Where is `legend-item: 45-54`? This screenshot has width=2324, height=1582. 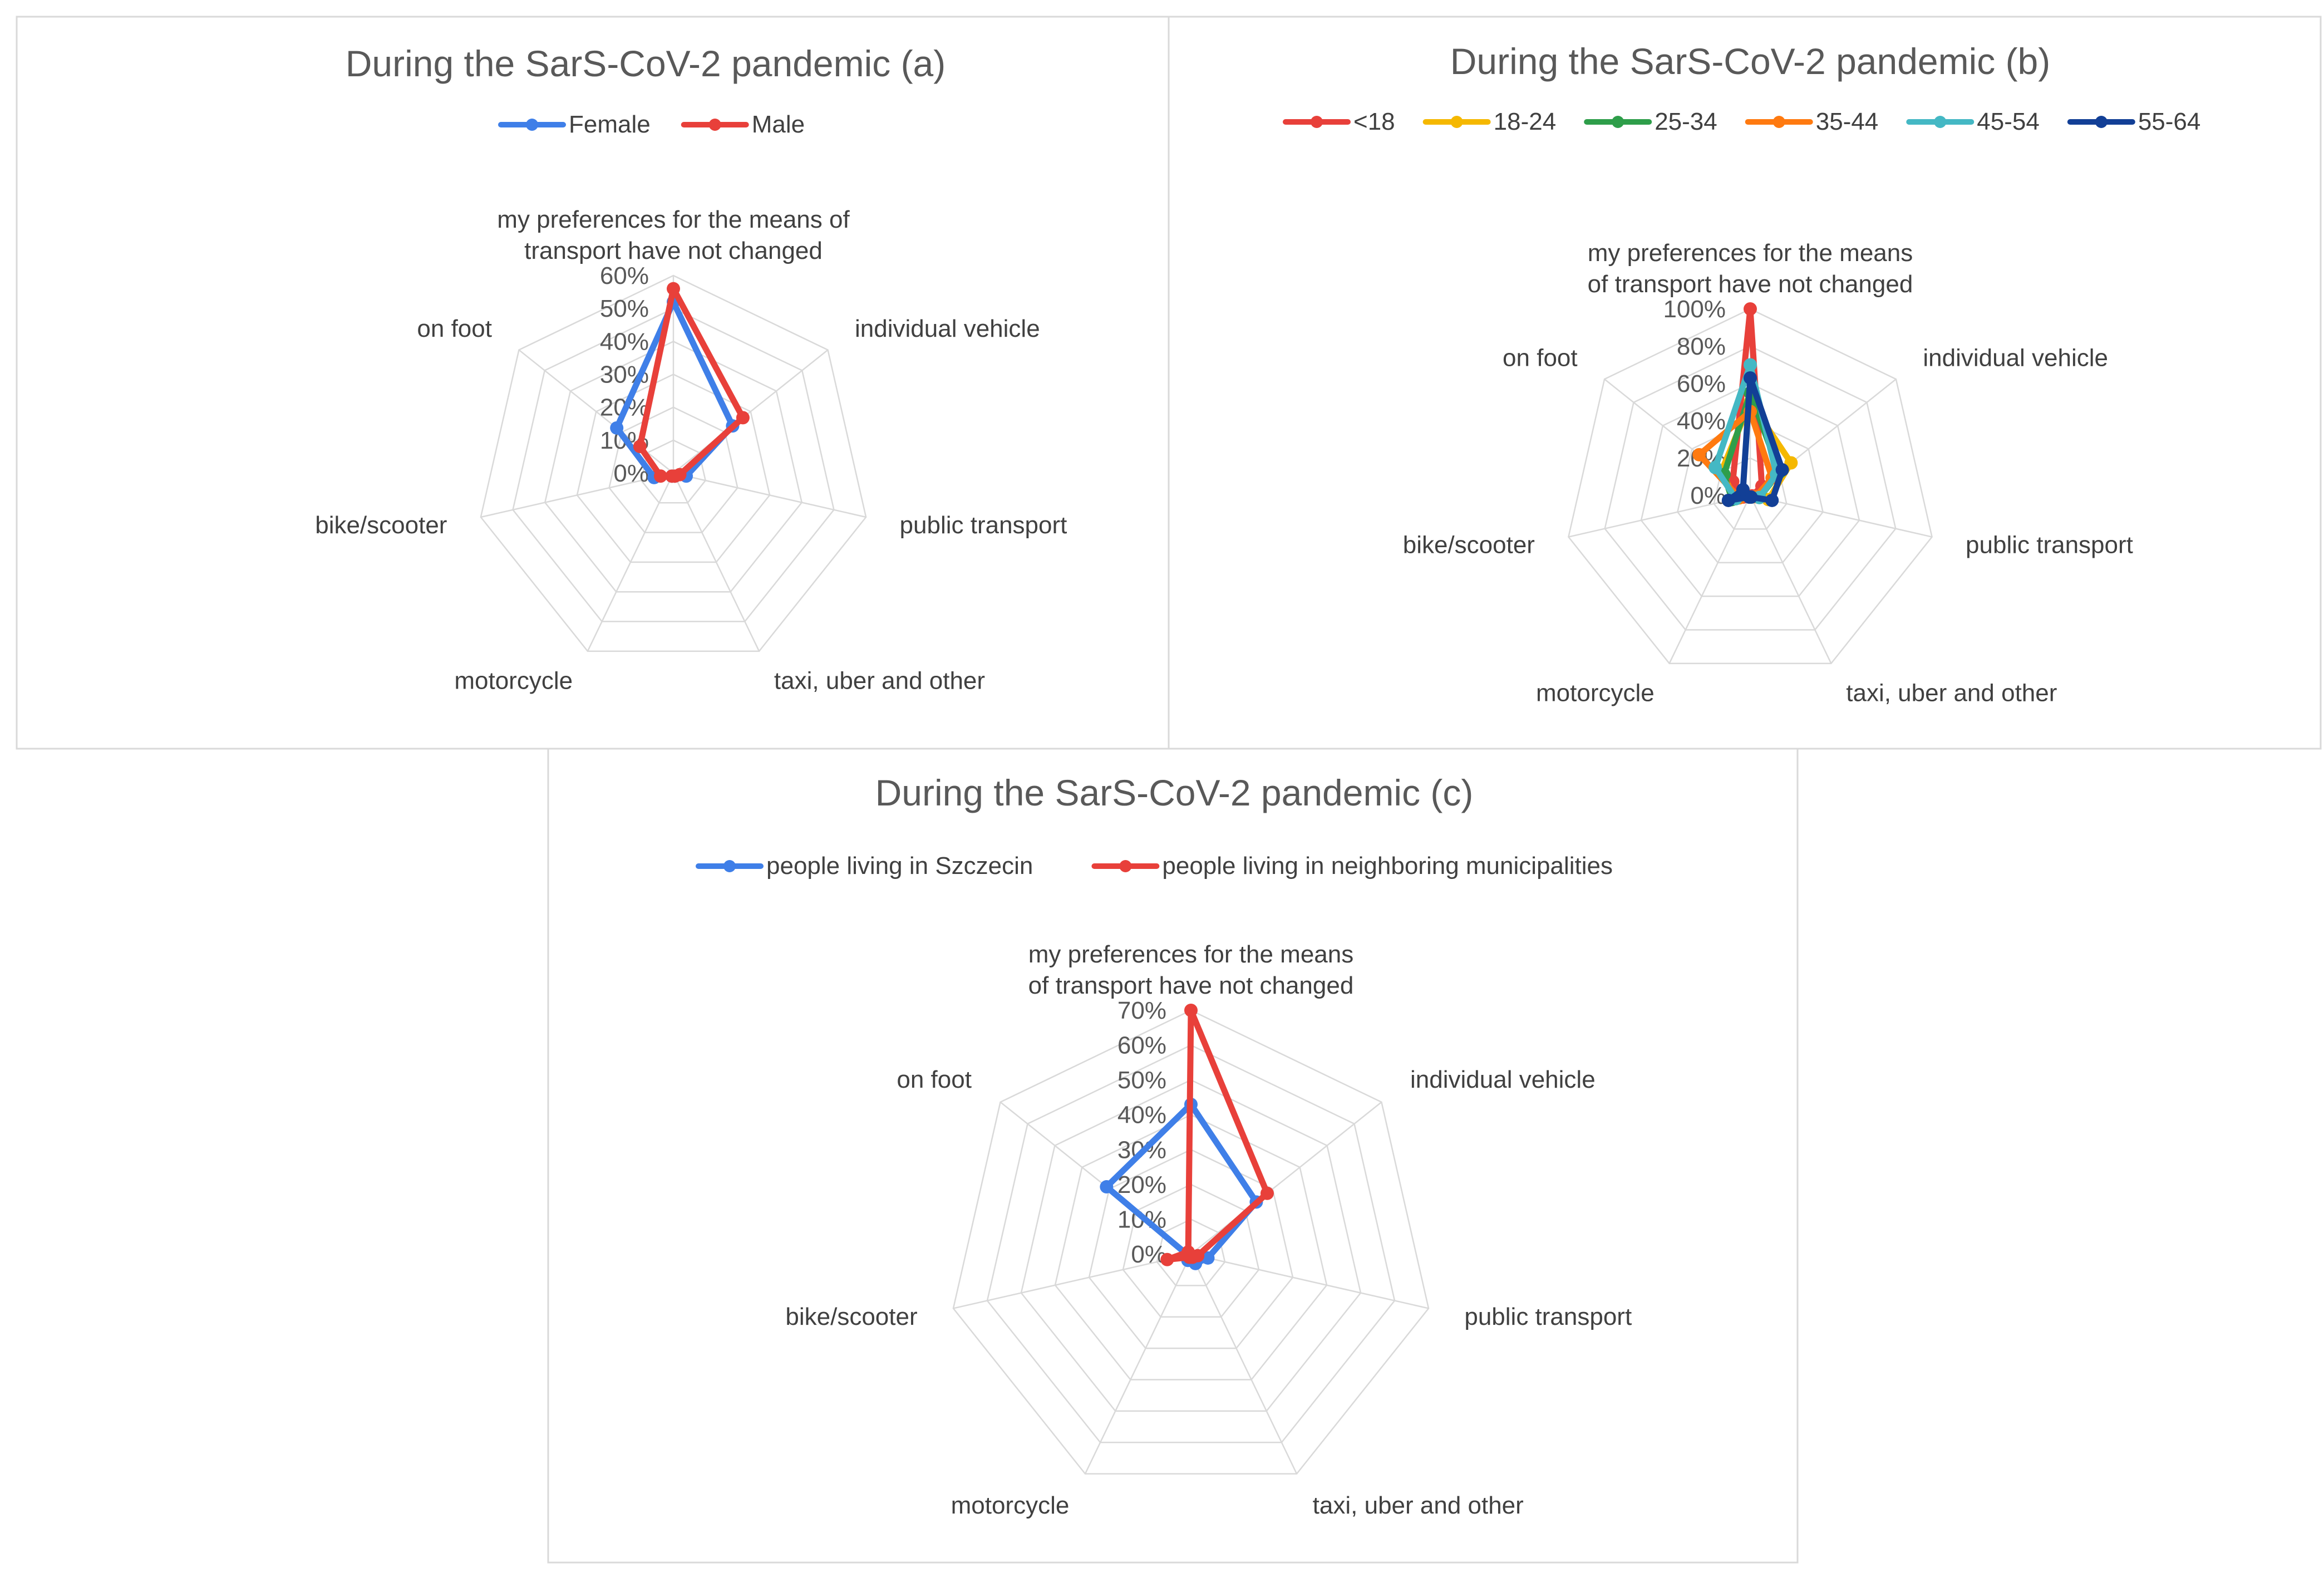
legend-item: 45-54 is located at coordinates (1973, 121).